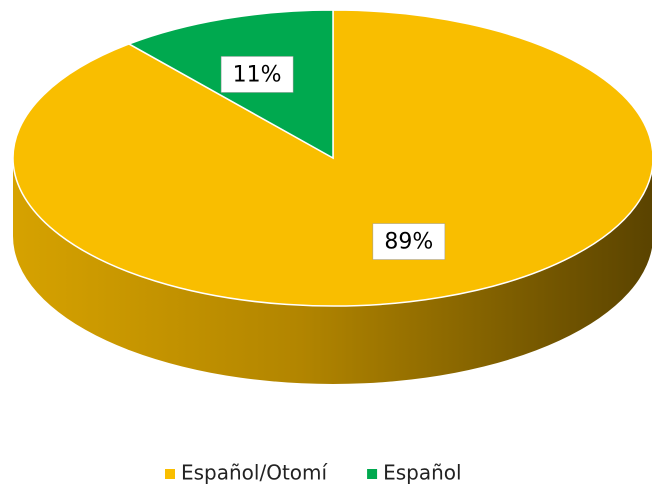  I want to click on legend-label: Español/Otomí, so click(255, 473).